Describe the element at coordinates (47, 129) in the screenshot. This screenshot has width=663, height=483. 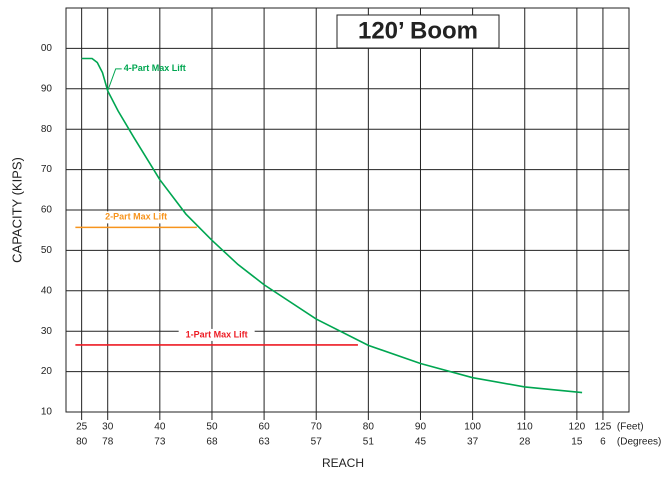
I see `y-tick-label: 80` at that location.